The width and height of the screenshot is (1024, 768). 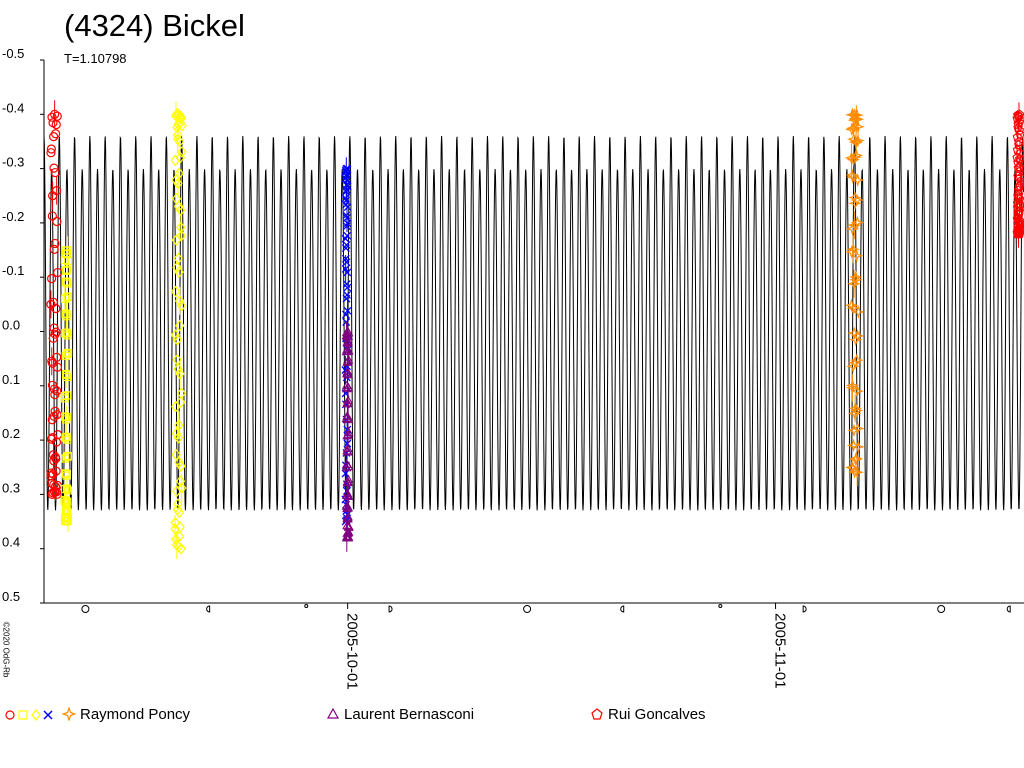 What do you see at coordinates (69, 714) in the screenshot?
I see `star-icon` at bounding box center [69, 714].